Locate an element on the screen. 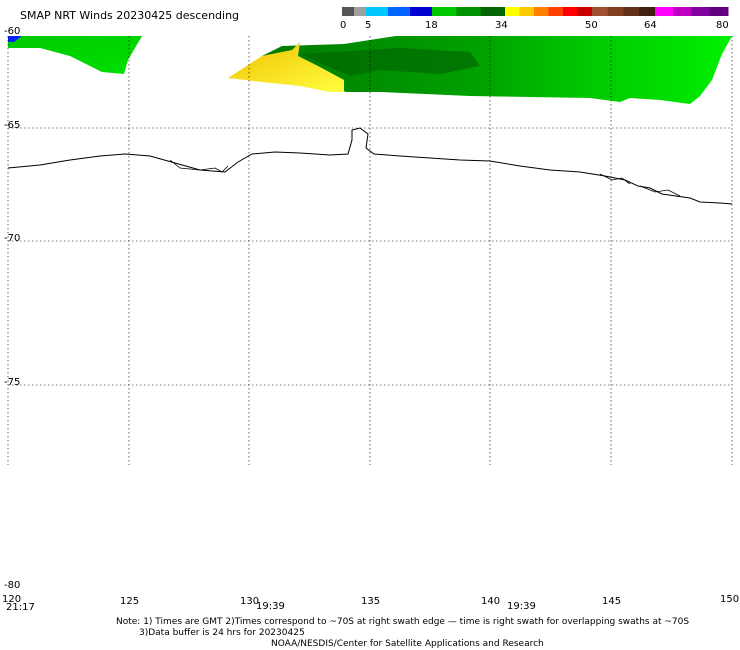  swath-yellow is located at coordinates (286, 67).